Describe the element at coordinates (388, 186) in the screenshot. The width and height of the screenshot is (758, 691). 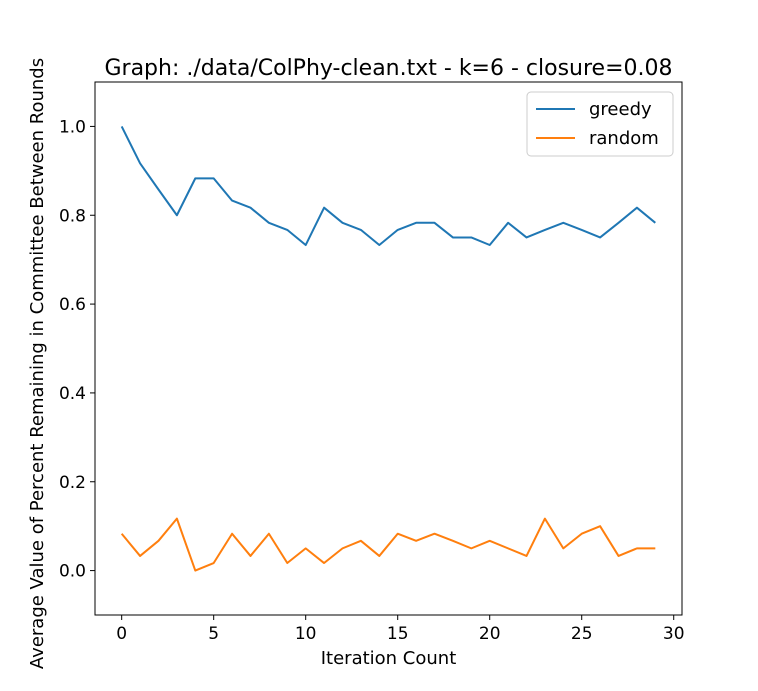
I see `series-line-greedy` at that location.